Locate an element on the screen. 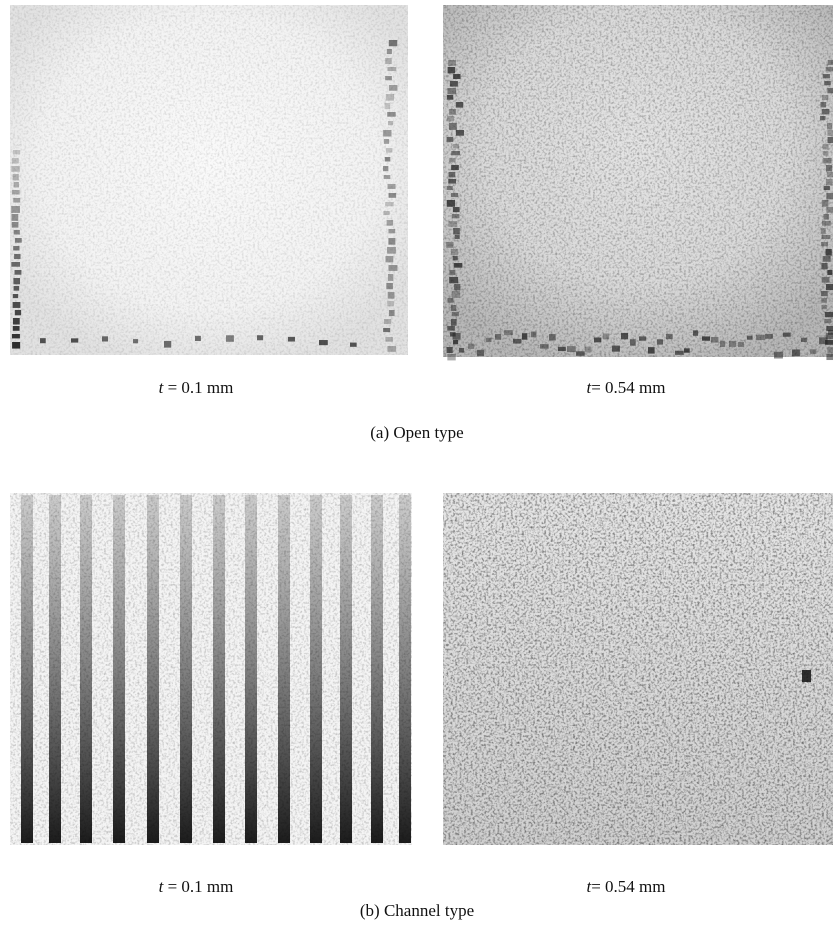 The image size is (833, 928). caption-text: = 0.54 mm is located at coordinates (628, 387).